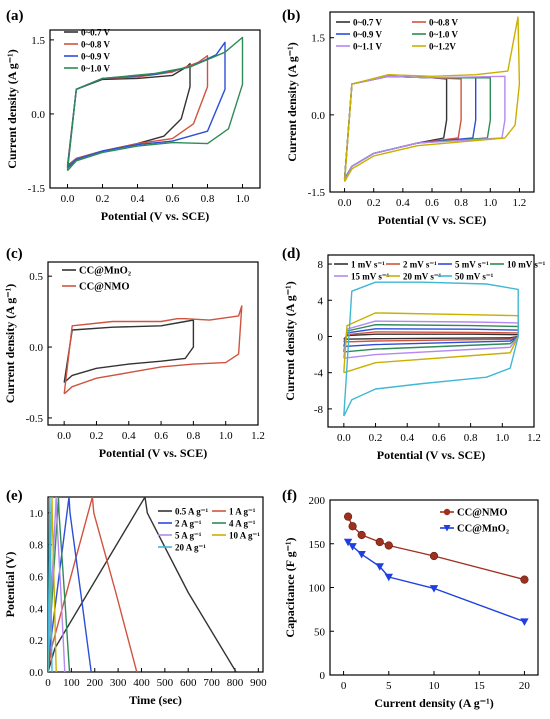  What do you see at coordinates (407, 438) in the screenshot?
I see `x-tick-label: 0.4` at bounding box center [407, 438].